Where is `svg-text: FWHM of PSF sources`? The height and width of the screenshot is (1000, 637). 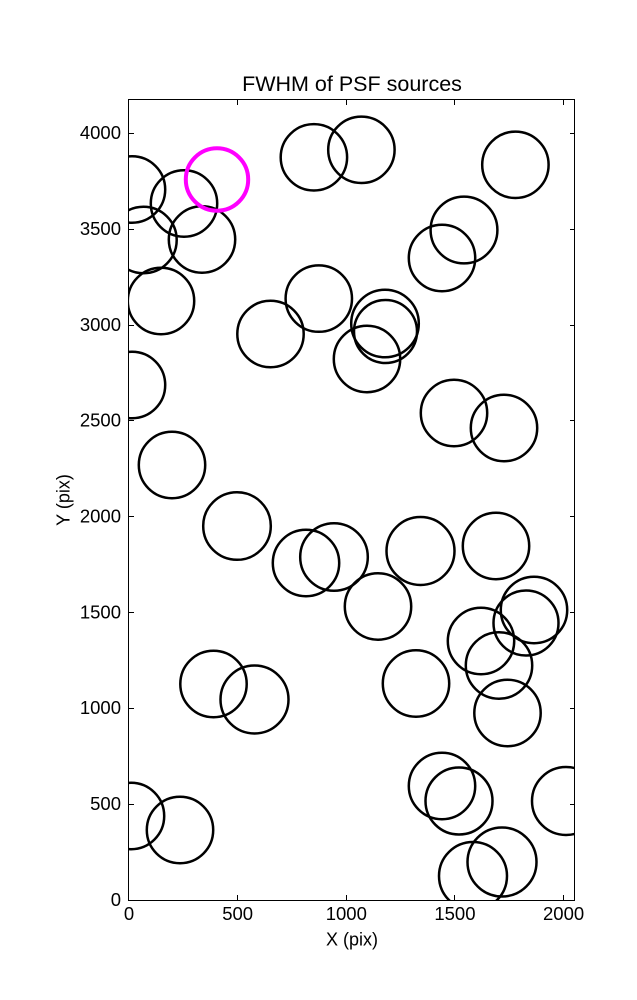 svg-text: FWHM of PSF sources is located at coordinates (352, 84).